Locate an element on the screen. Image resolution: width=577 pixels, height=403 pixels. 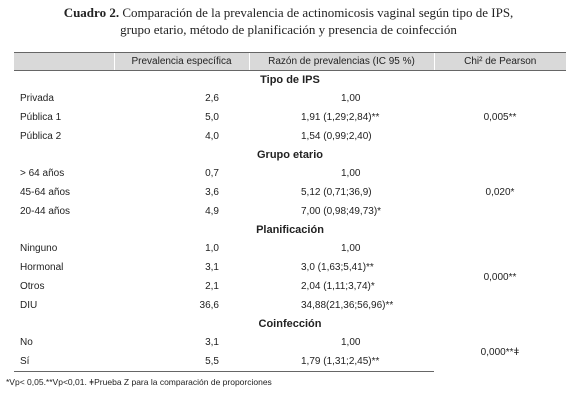
table-row: > 64 años 0,7 1,00 0,020* is located at coordinates (290, 181).